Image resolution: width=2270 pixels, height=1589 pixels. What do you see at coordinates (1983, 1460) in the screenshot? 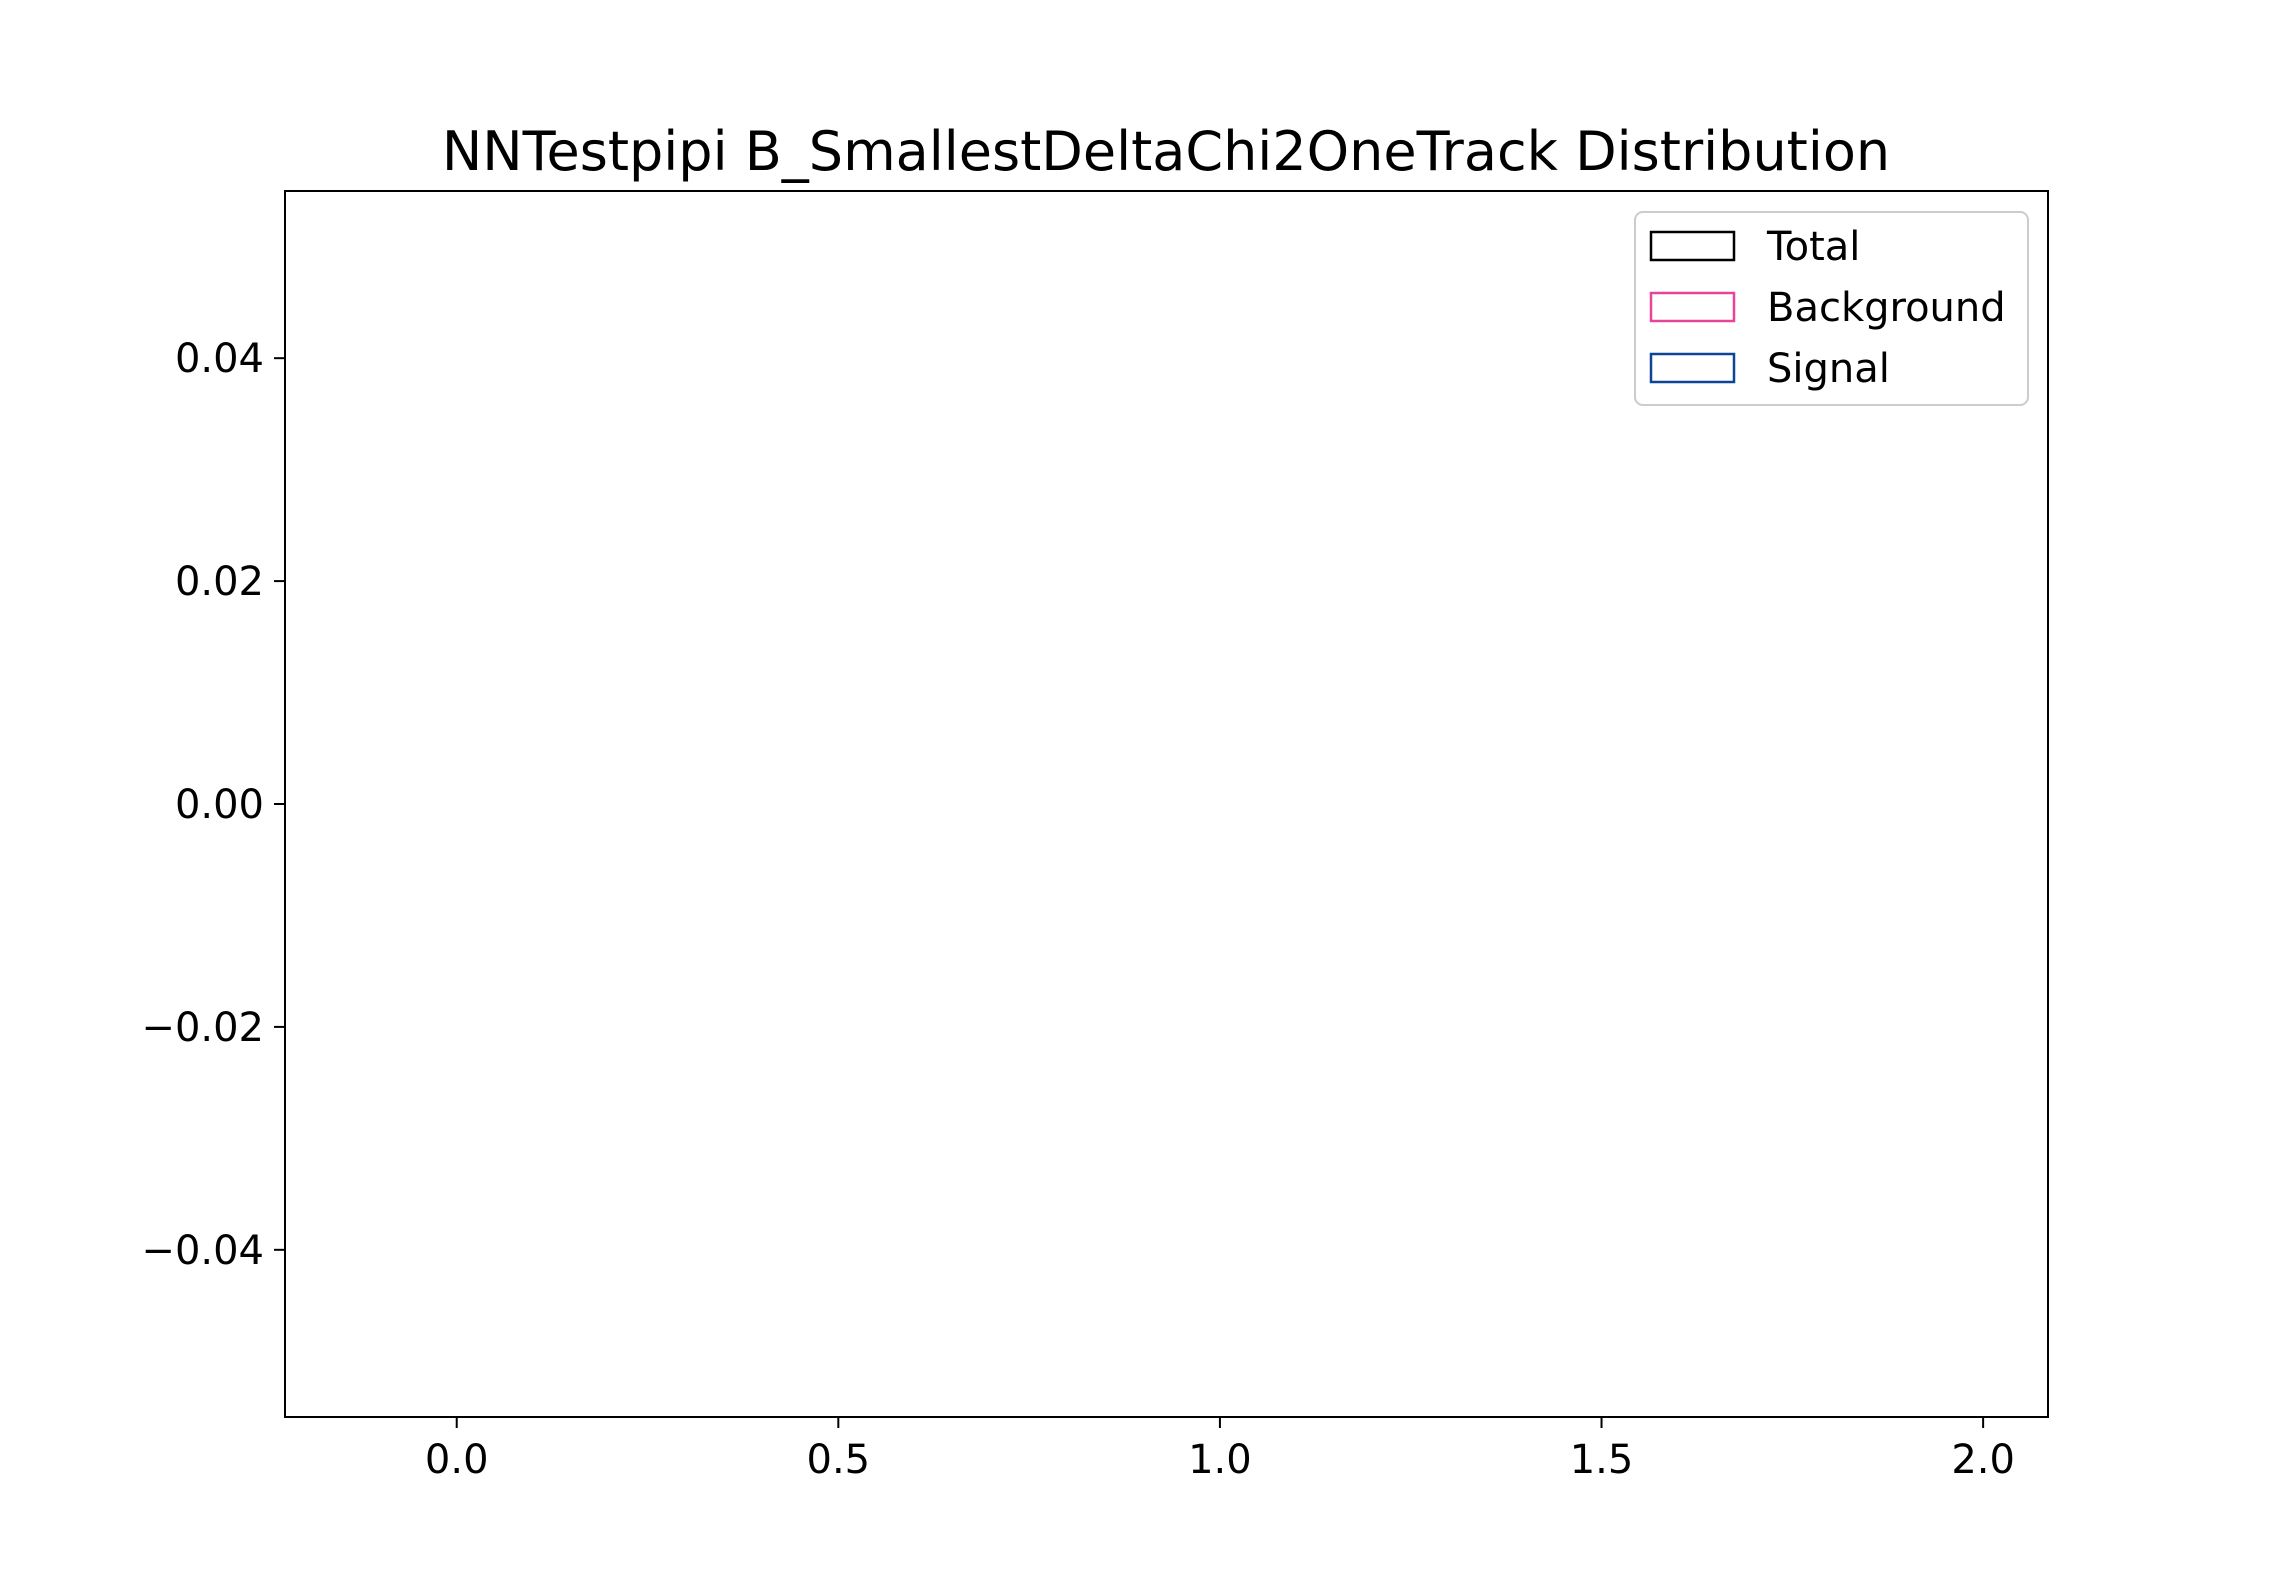
I see `x-tick-label: 2.0` at bounding box center [1983, 1460].